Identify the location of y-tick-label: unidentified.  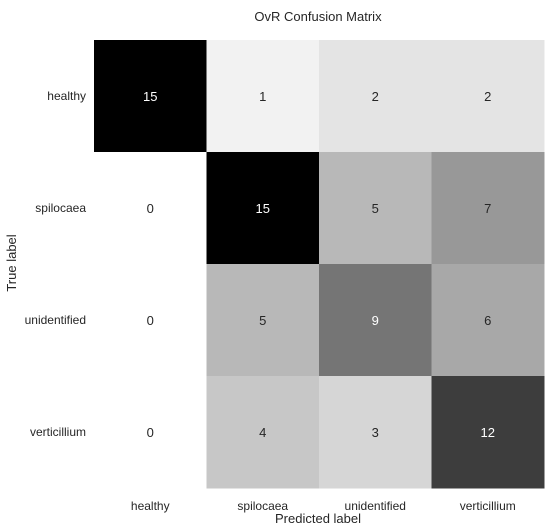
(55, 320).